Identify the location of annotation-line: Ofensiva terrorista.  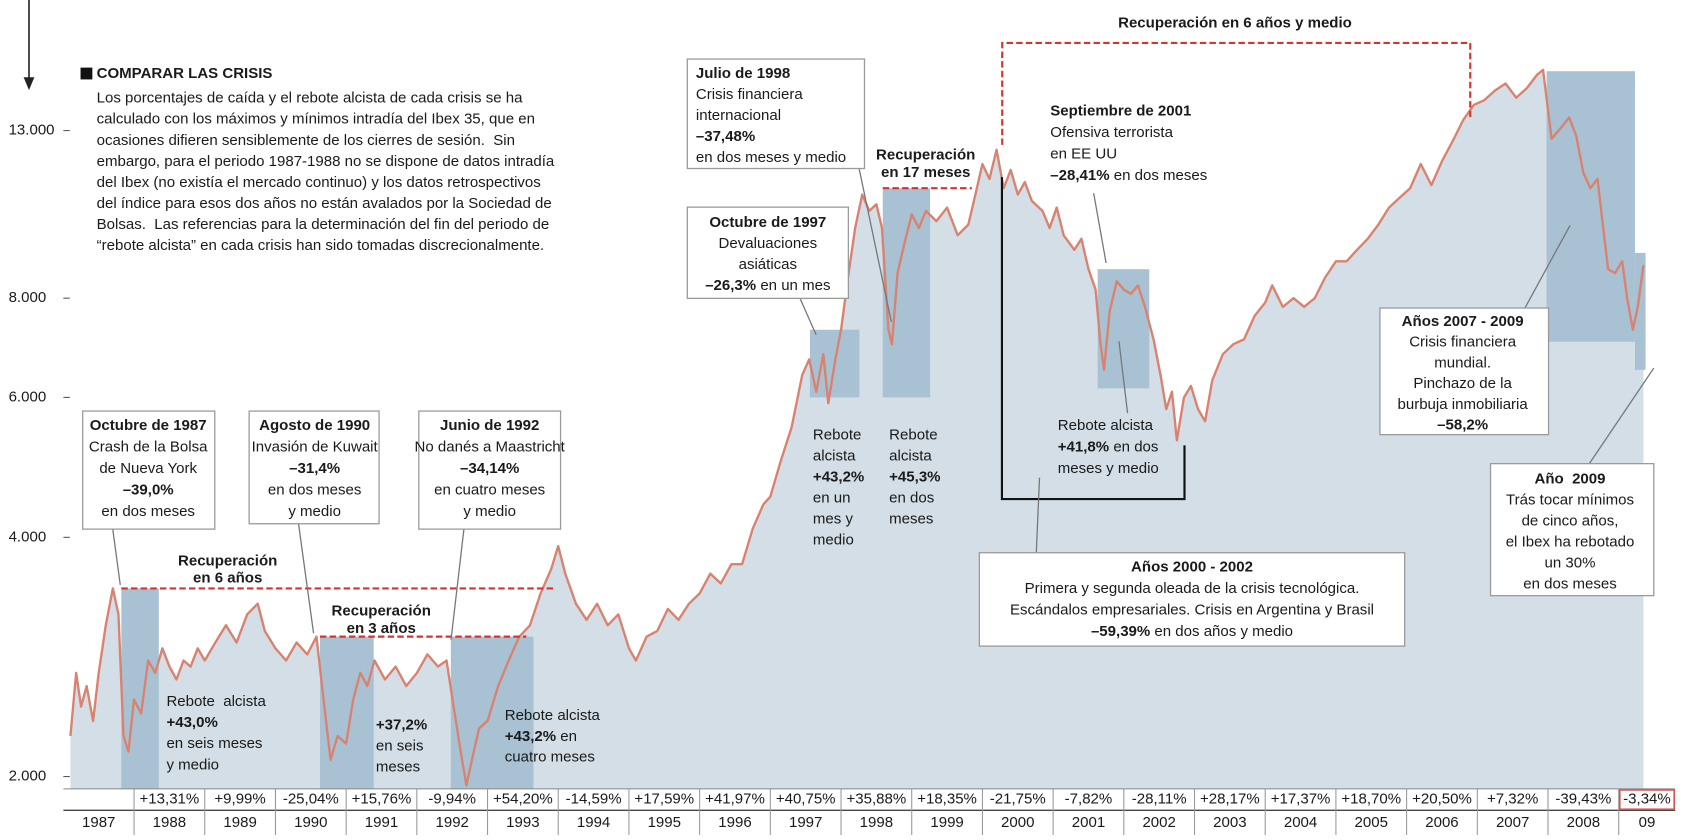
(1111, 132).